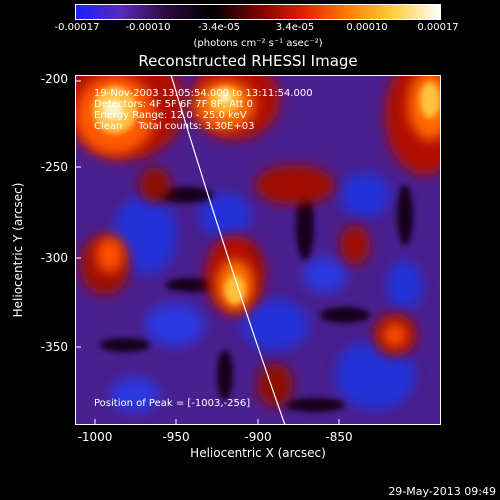 The height and width of the screenshot is (500, 500). Describe the element at coordinates (174, 126) in the screenshot. I see `annotation-counts: Clean Total counts: 3.30E+03` at that location.